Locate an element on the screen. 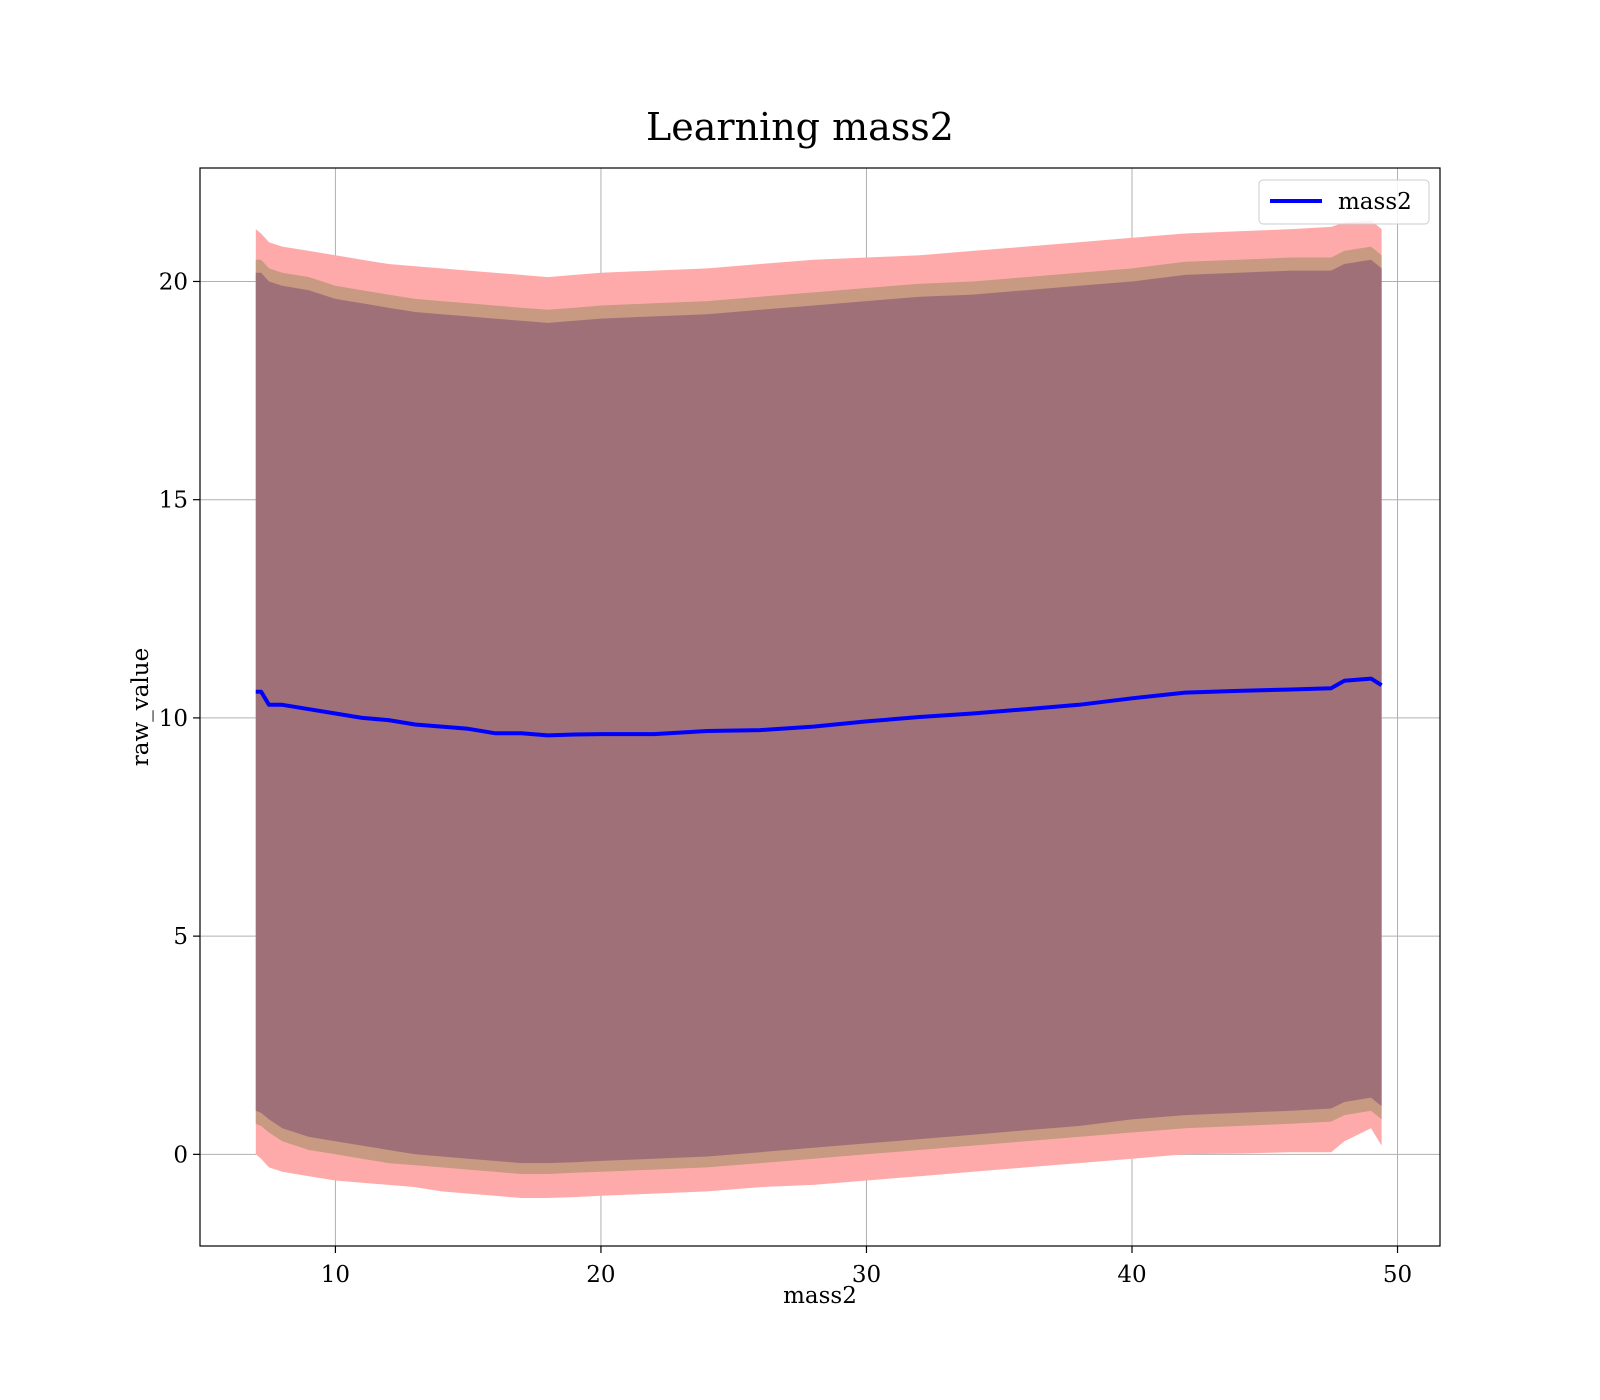  legend-box is located at coordinates (1344, 202).